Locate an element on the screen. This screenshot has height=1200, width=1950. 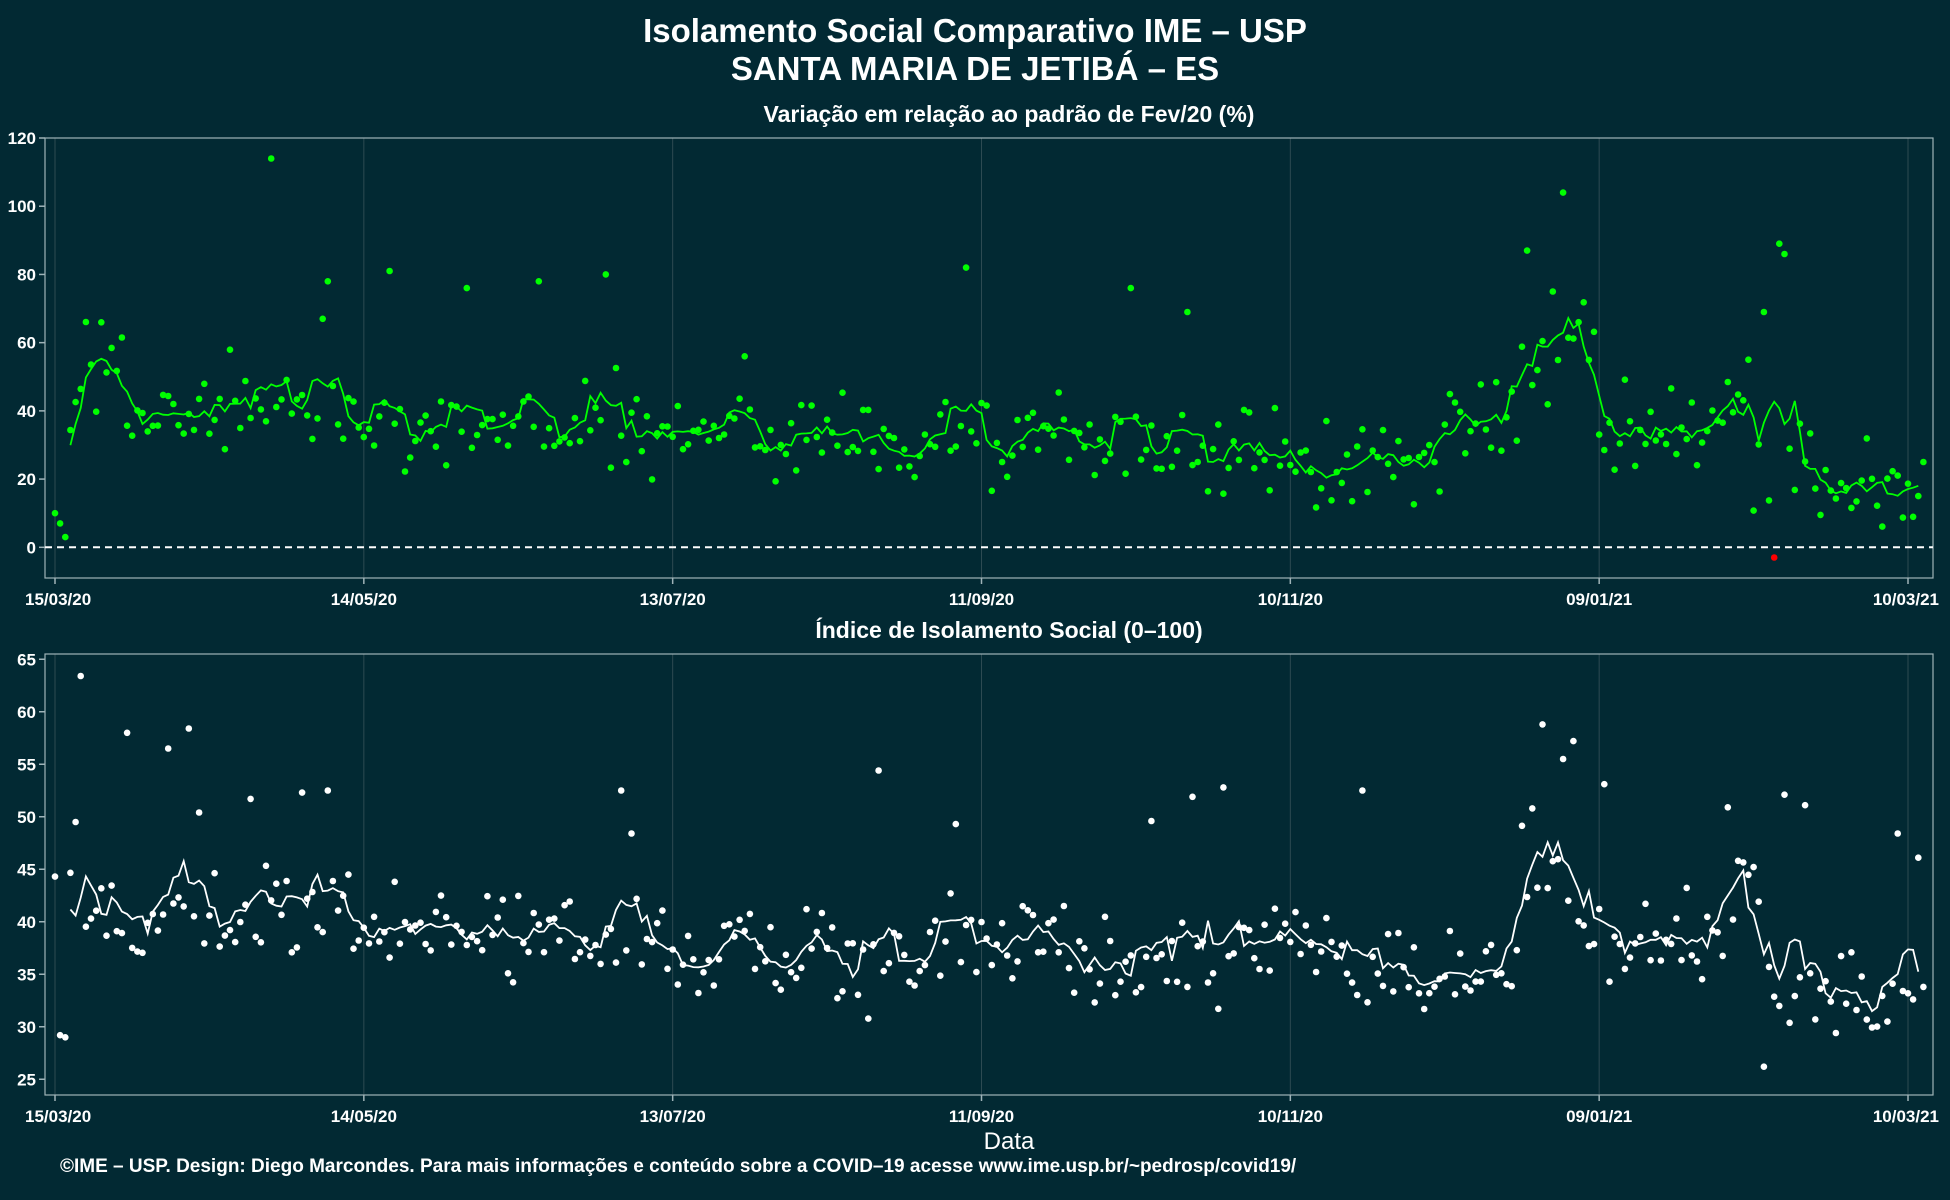
x-tick-label: 13/07/20 is located at coordinates (673, 1116).